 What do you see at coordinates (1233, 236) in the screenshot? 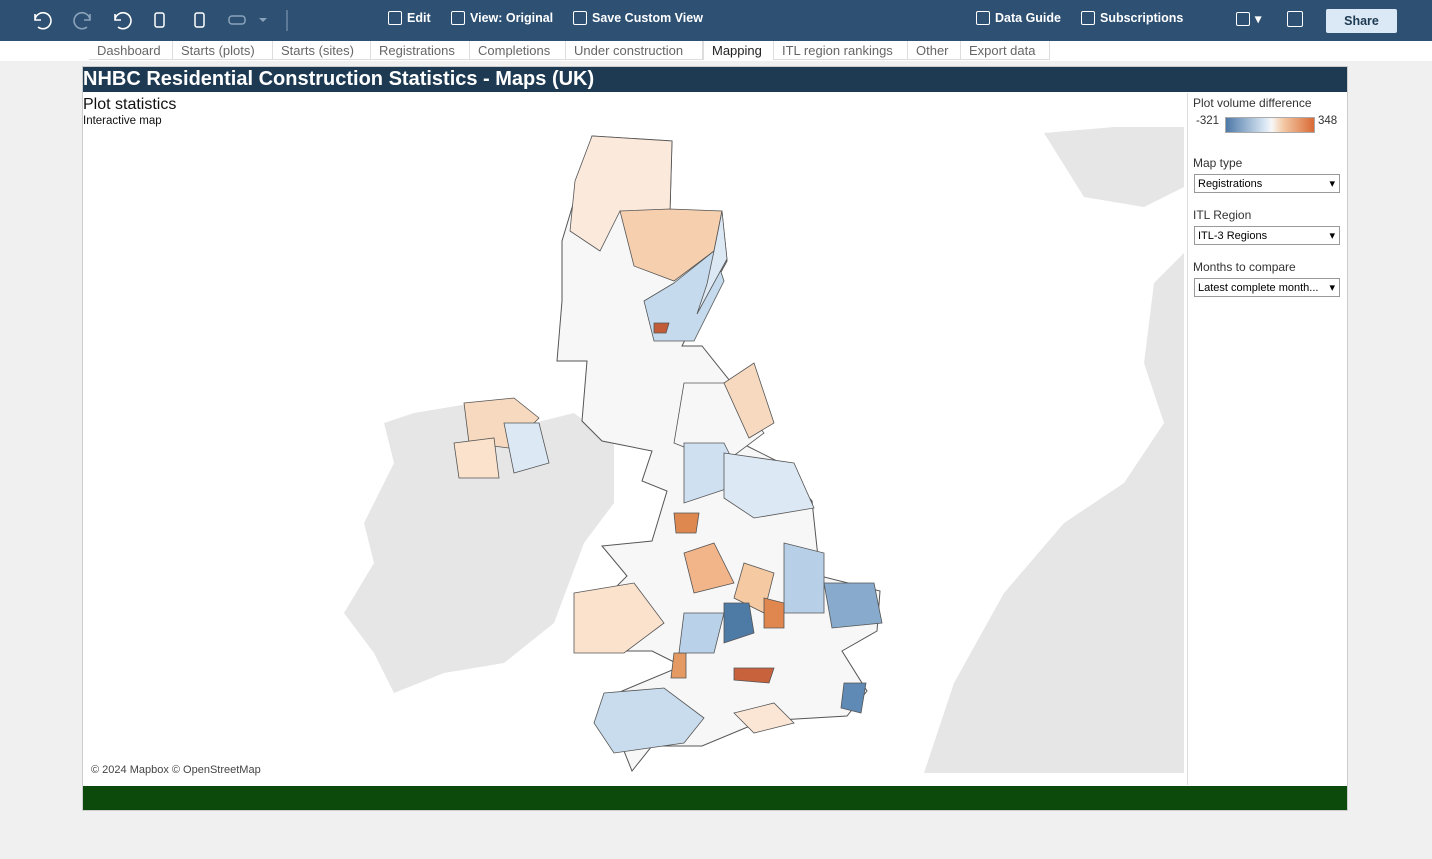
I see `filter-value: ITL-3 Regions` at bounding box center [1233, 236].